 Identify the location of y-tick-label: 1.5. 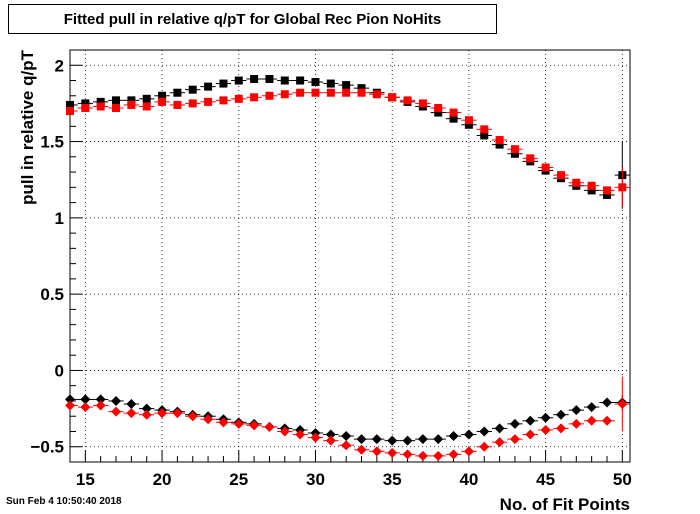
(52, 142).